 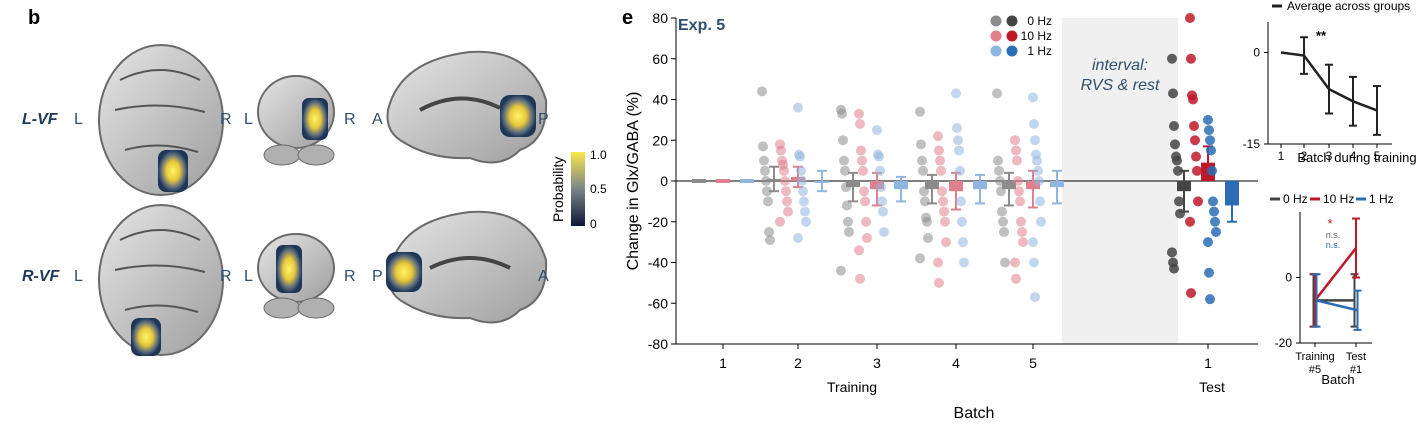 What do you see at coordinates (1212, 387) in the screenshot?
I see `group-label-test: Test` at bounding box center [1212, 387].